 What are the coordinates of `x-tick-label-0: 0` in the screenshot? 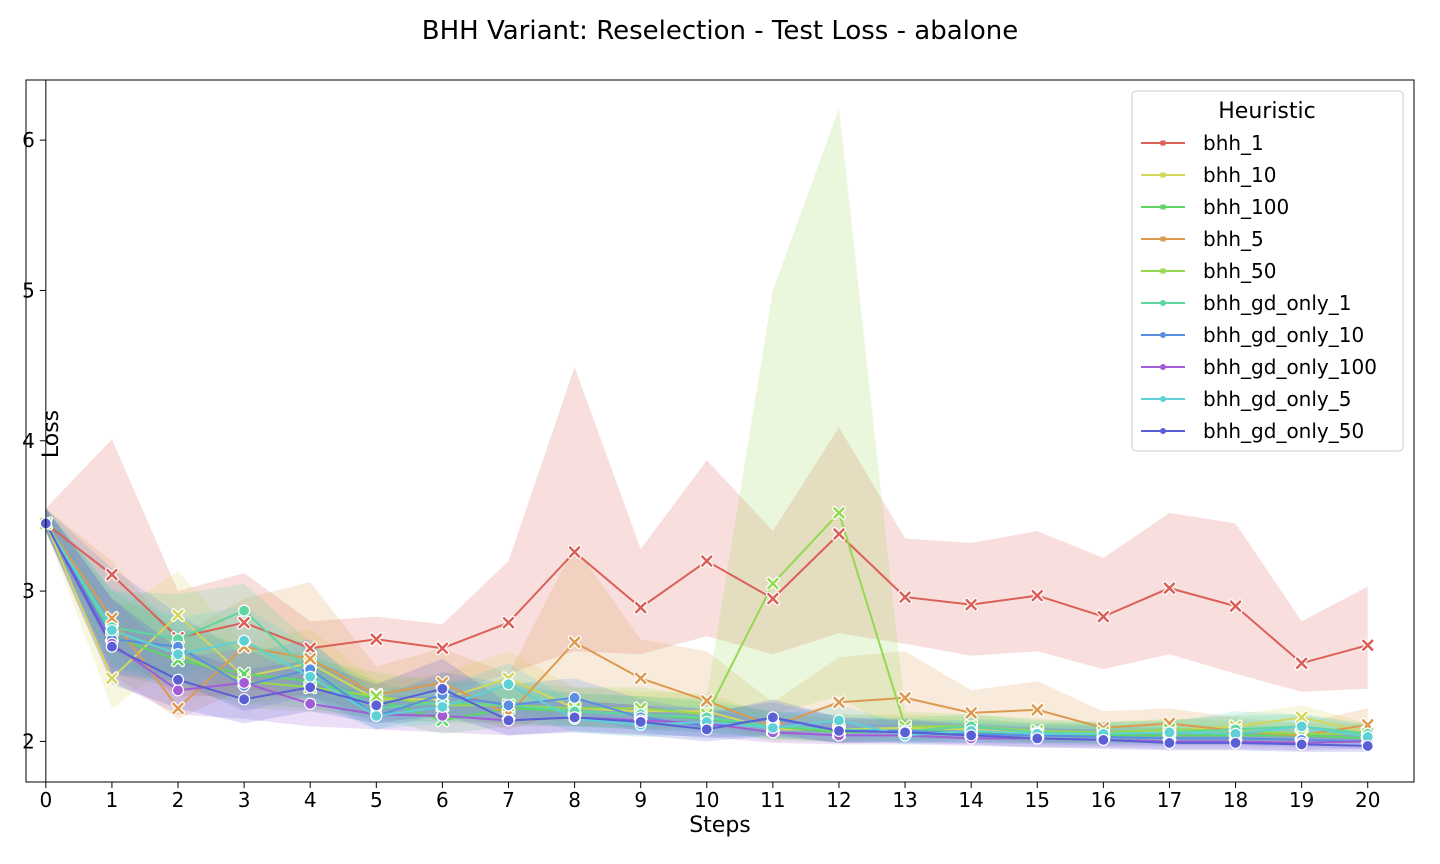 It's located at (45, 800).